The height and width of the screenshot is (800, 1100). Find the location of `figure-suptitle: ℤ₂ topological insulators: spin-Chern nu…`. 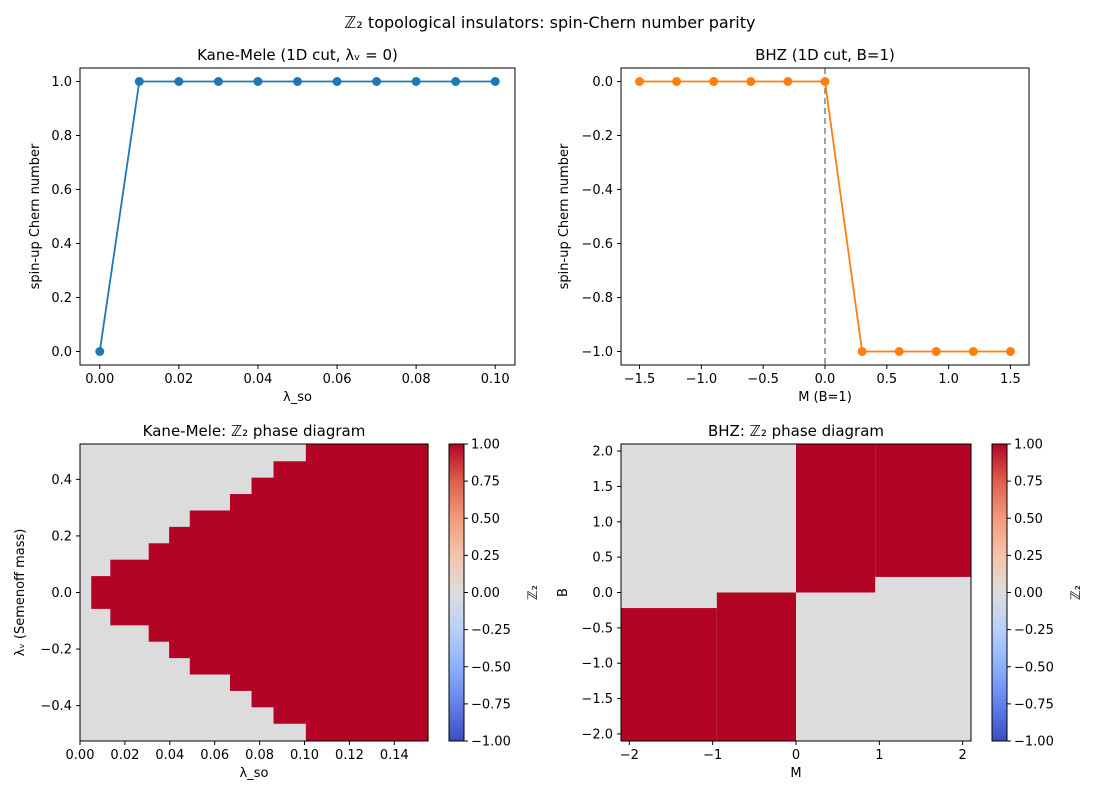

figure-suptitle: ℤ₂ topological insulators: spin-Chern nu… is located at coordinates (550, 22).